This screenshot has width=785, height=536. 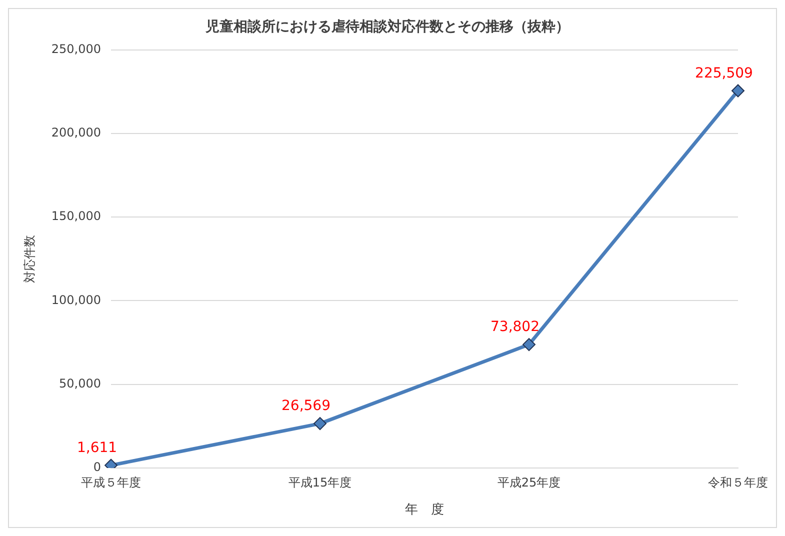 I want to click on x-tick-label: 平成15年度, so click(x=320, y=482).